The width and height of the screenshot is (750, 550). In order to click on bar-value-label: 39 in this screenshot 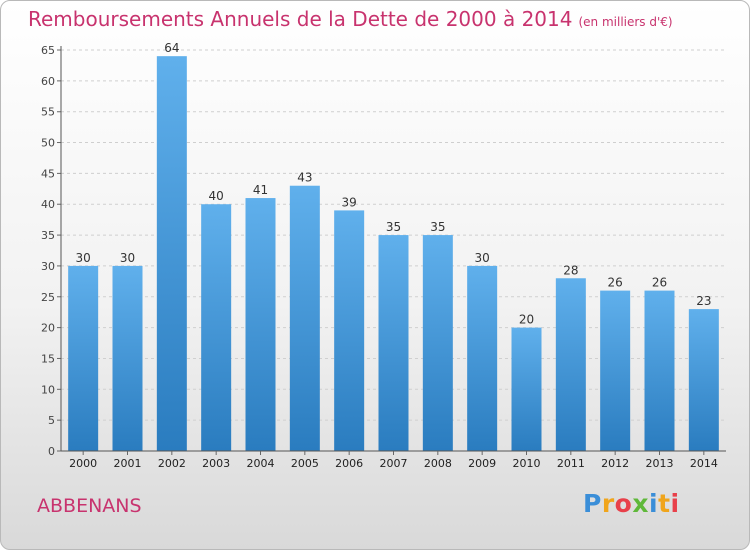, I will do `click(349, 202)`.